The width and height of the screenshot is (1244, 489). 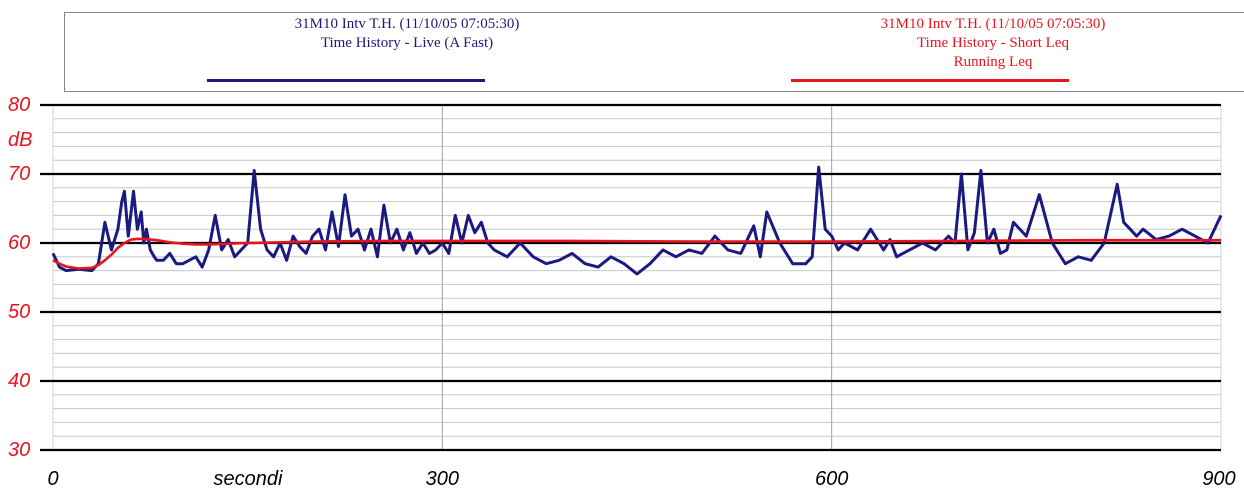 I want to click on y-tick-label: 30, so click(x=19, y=450).